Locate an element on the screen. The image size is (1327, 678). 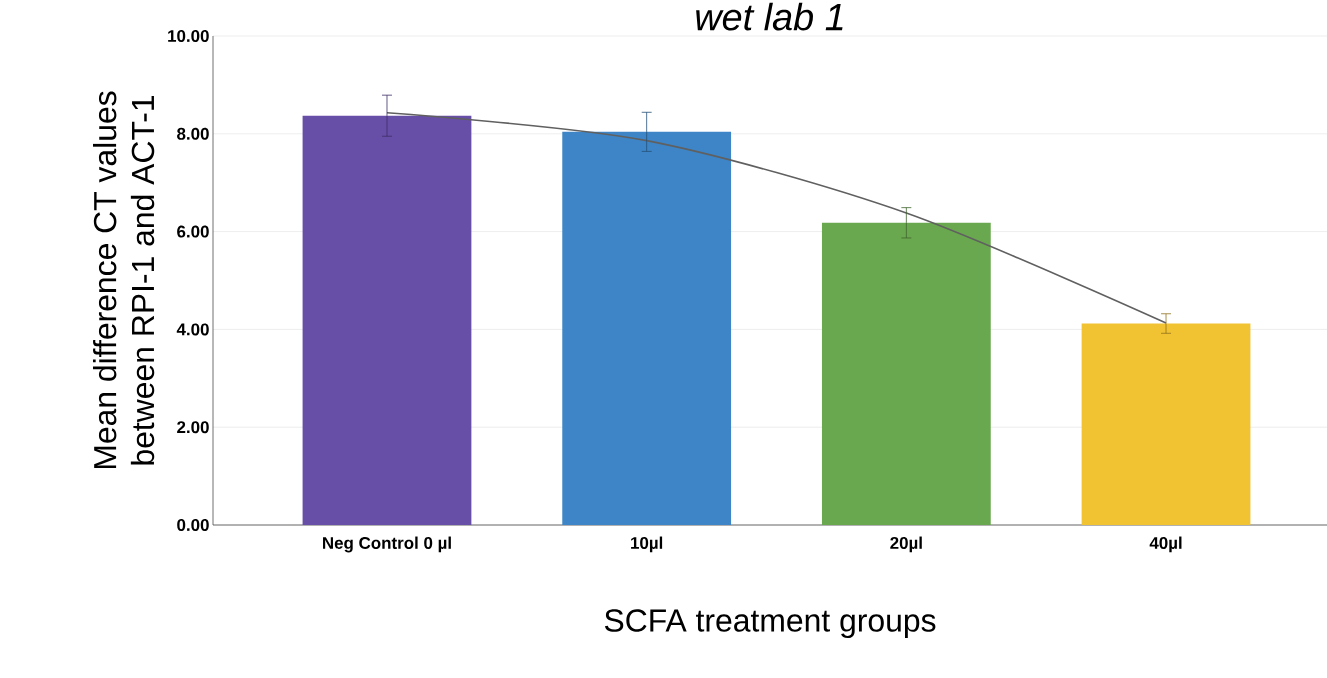
x-tick-label: 20µl is located at coordinates (906, 544).